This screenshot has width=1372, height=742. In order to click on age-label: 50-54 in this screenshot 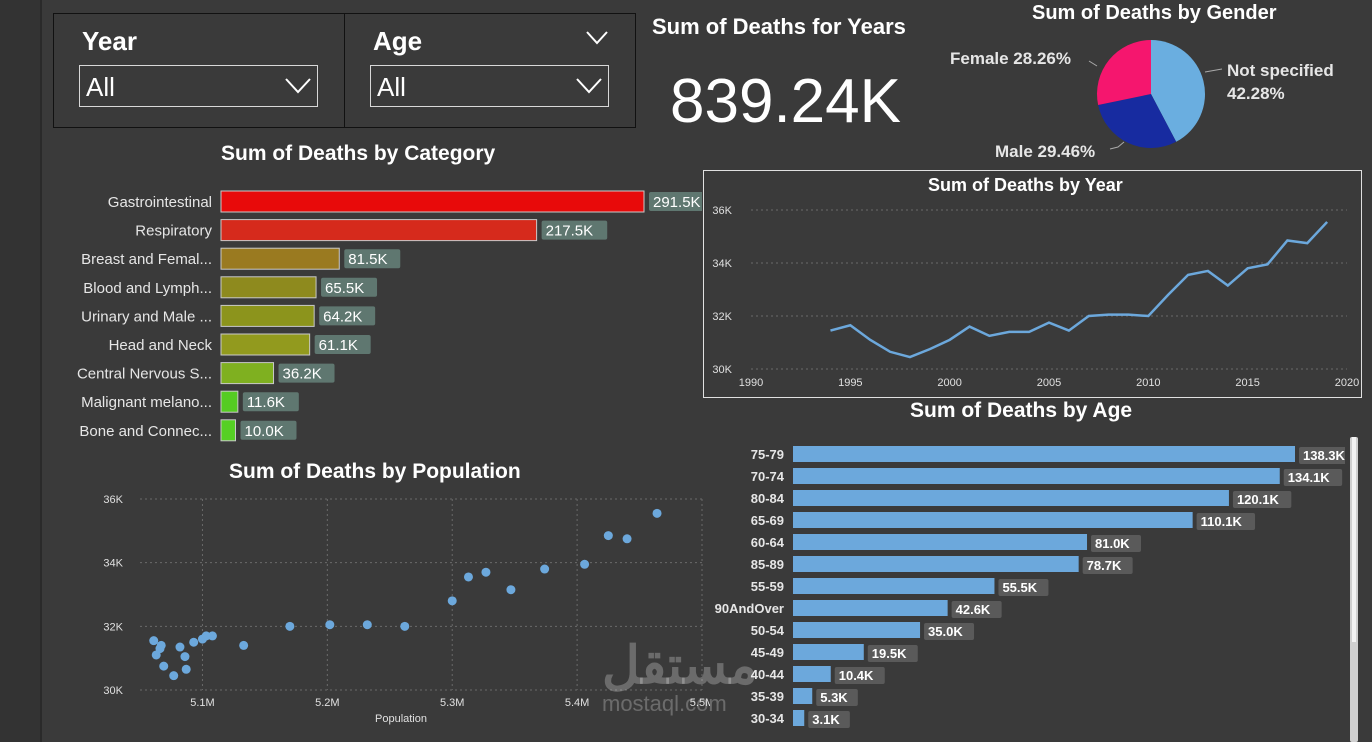, I will do `click(768, 630)`.